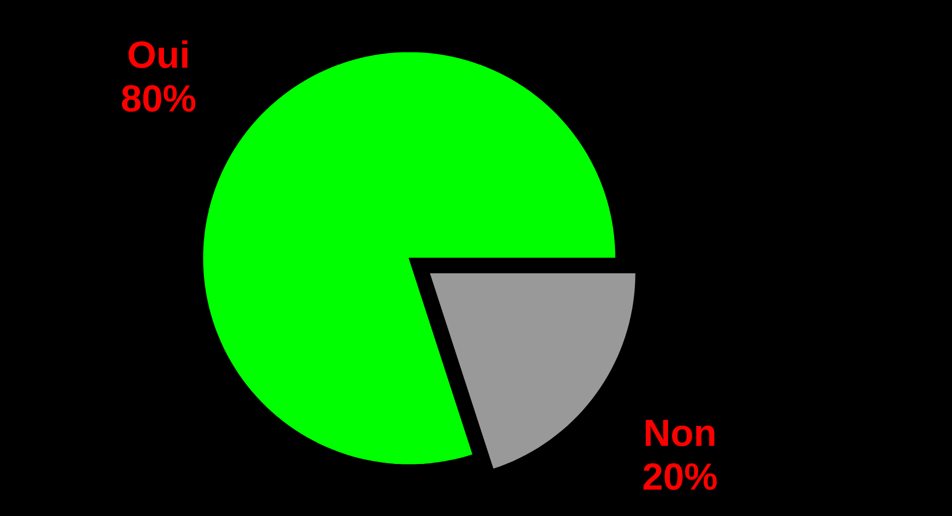  Describe the element at coordinates (680, 433) in the screenshot. I see `slice-label: Non` at that location.